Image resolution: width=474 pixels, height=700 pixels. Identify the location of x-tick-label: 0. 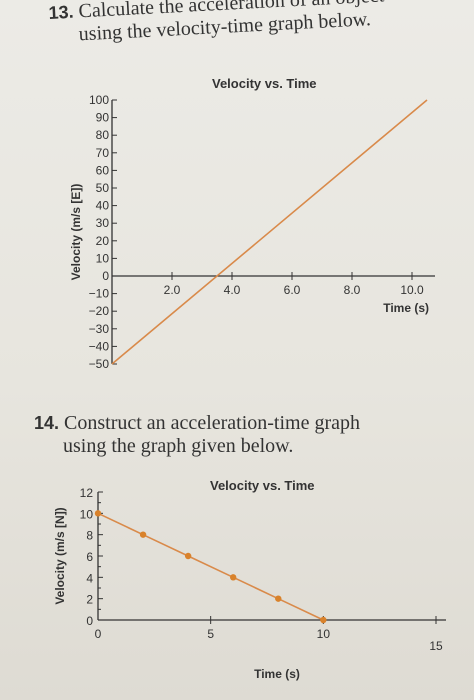
(98, 634).